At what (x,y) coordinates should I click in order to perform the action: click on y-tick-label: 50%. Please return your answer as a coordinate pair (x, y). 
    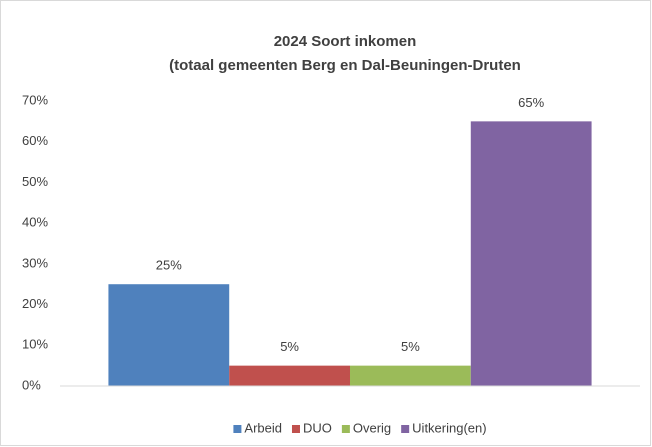
    Looking at the image, I should click on (35, 181).